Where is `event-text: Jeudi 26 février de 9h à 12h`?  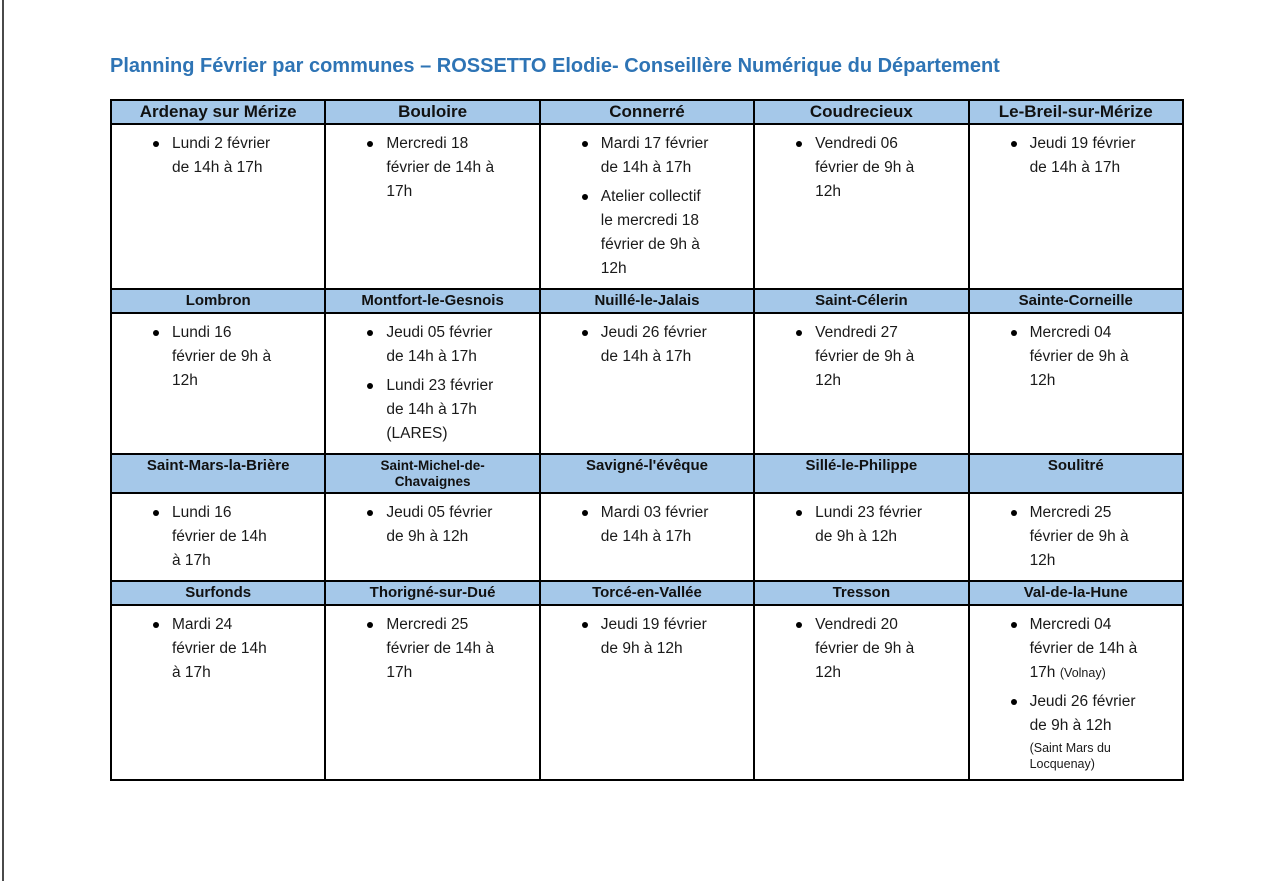 event-text: Jeudi 26 février de 9h à 12h is located at coordinates (1082, 713).